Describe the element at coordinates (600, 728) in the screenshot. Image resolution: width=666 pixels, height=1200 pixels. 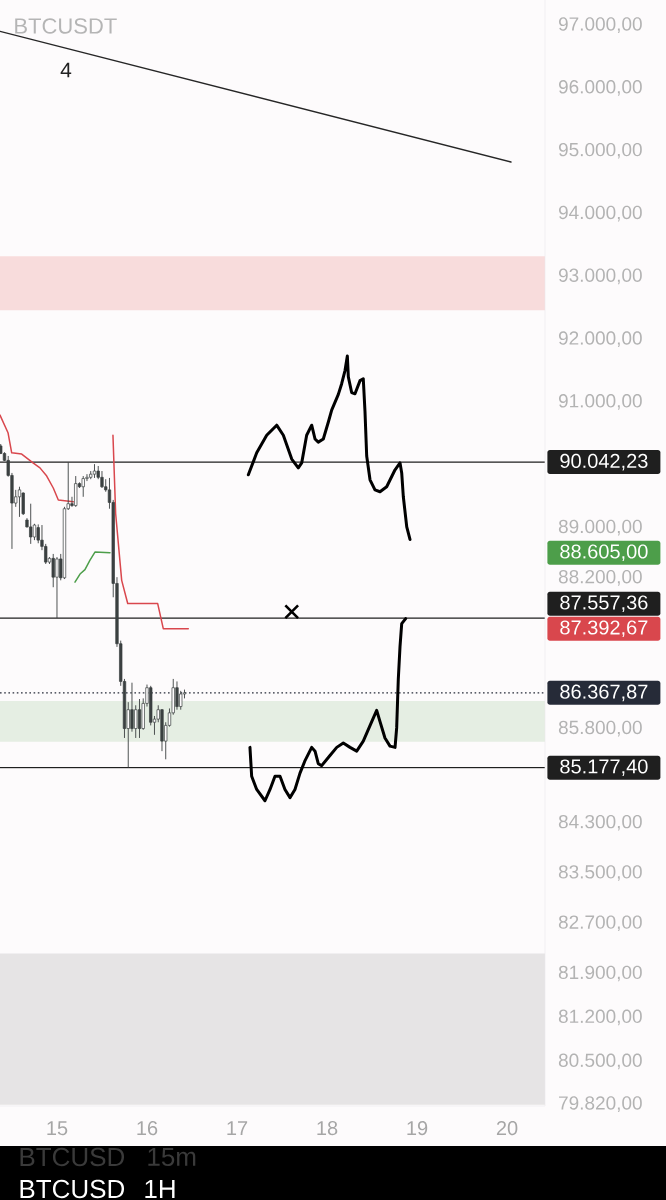
I see `y-tick-label: 85.800,00` at that location.